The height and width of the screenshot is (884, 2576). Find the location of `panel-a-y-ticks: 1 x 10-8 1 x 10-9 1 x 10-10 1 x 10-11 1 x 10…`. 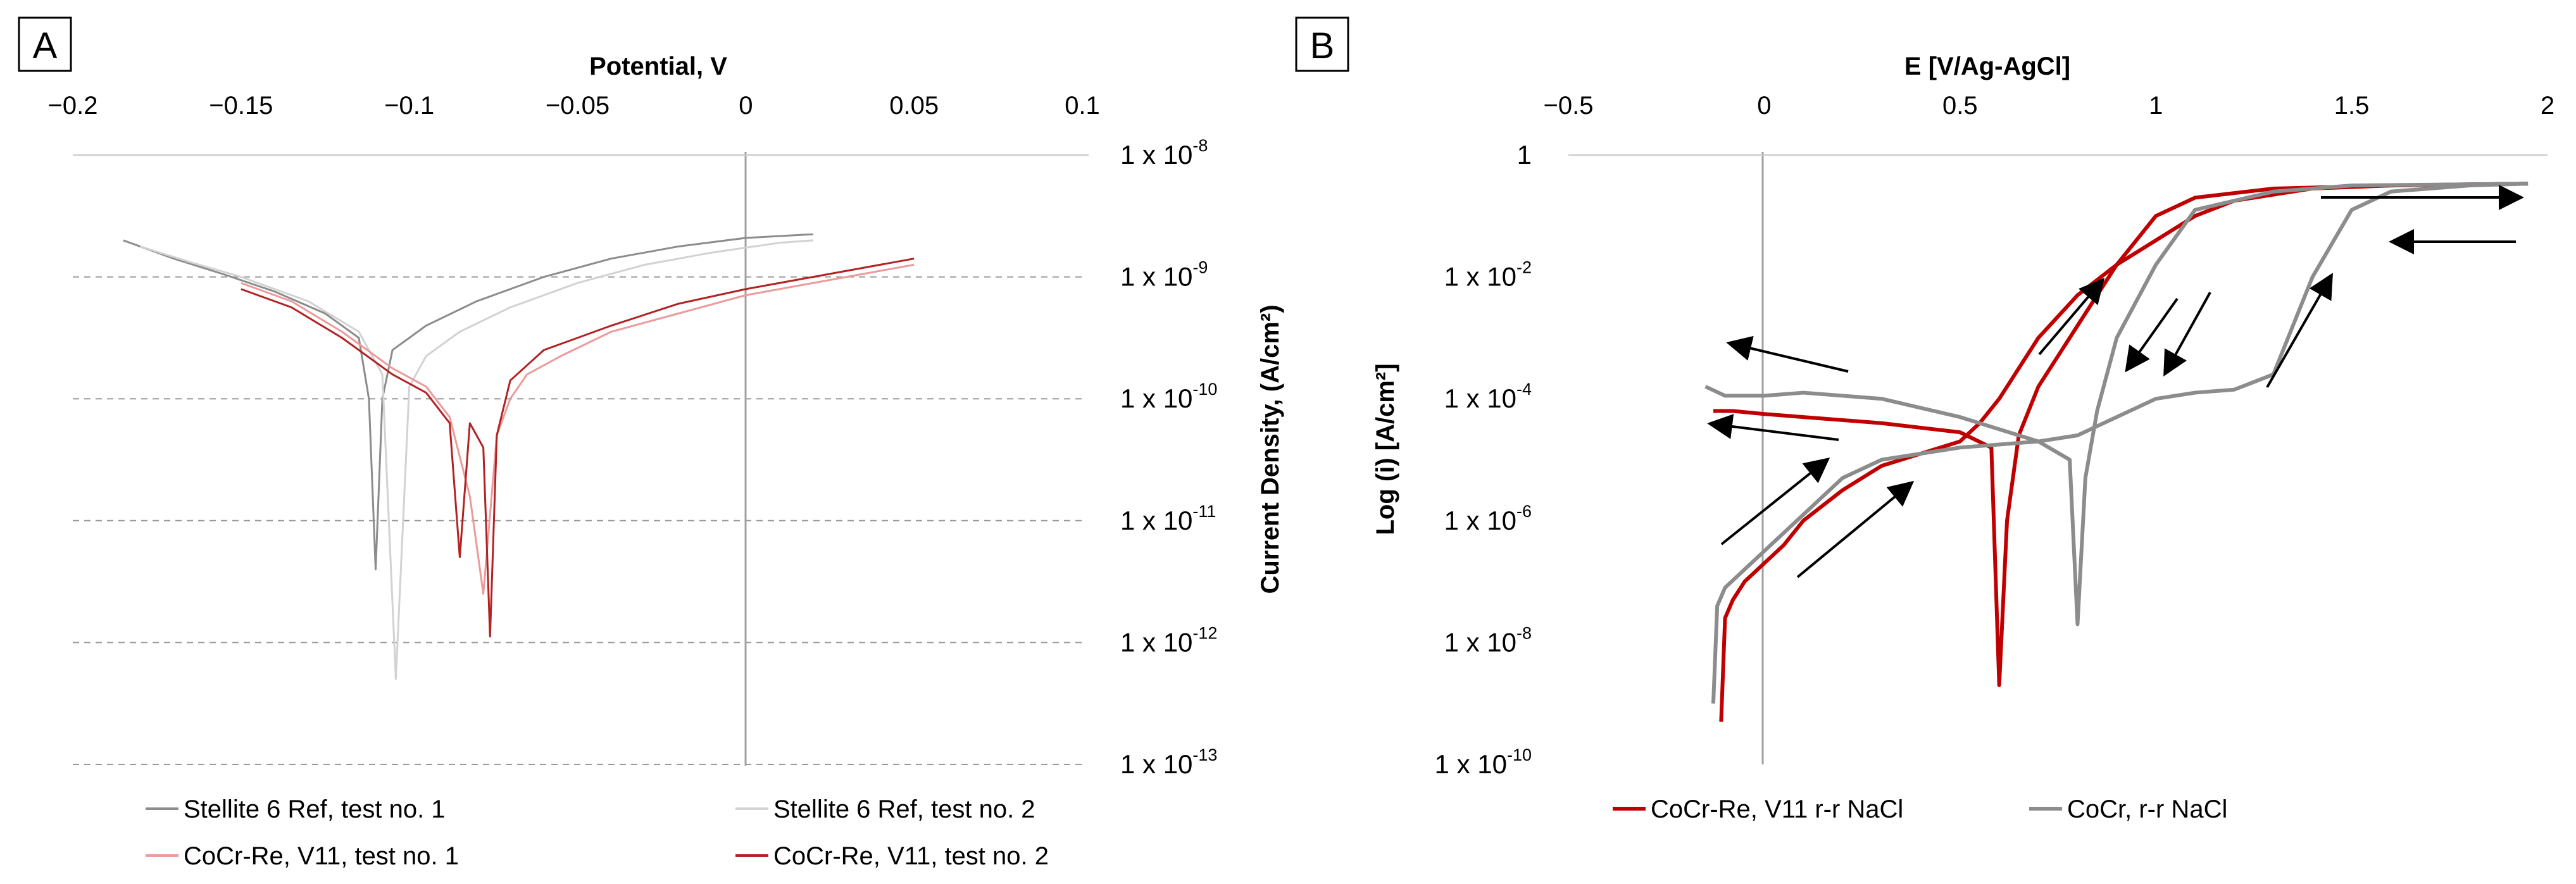

panel-a-y-ticks: 1 x 10-8 1 x 10-9 1 x 10-10 1 x 10-11 1 x 10… is located at coordinates (1168, 457).